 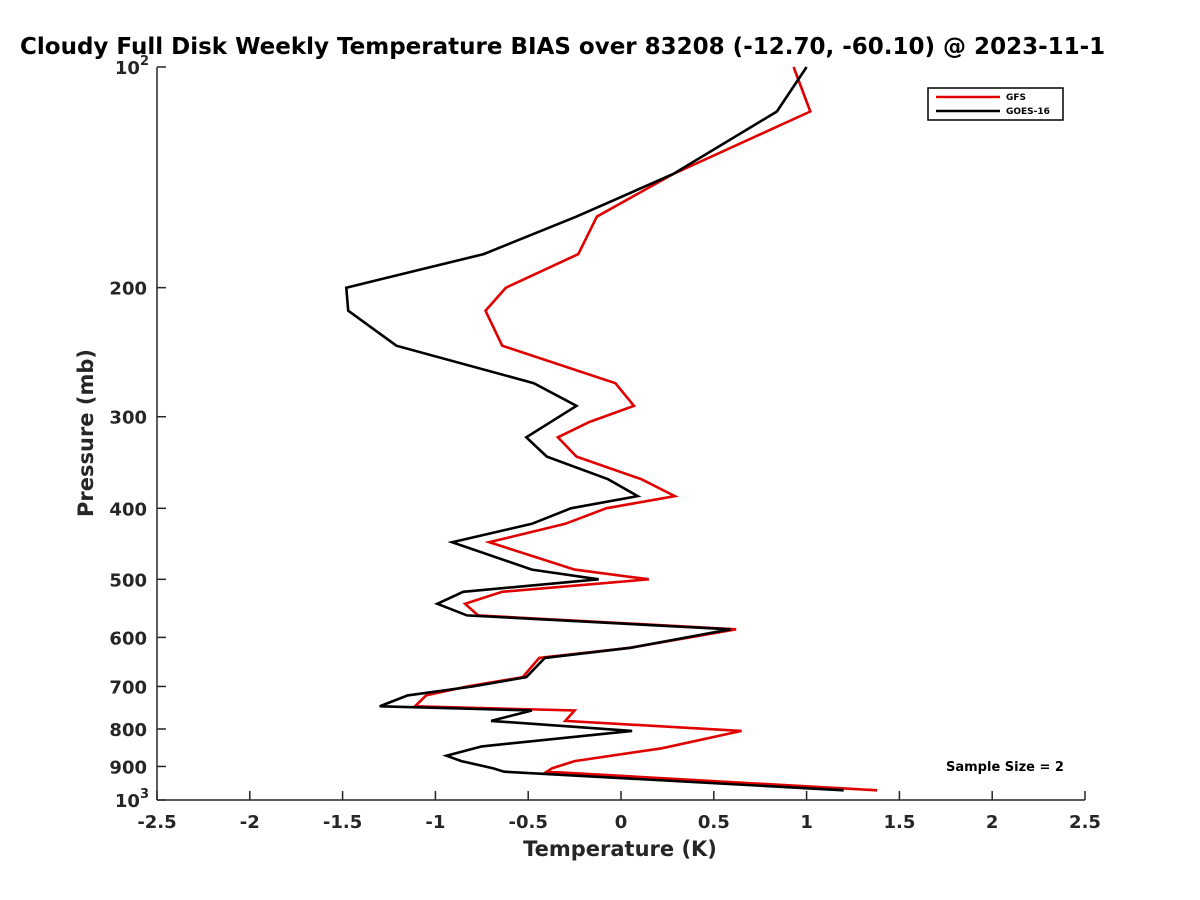 I want to click on x-tick-label: 1.5, so click(x=899, y=822).